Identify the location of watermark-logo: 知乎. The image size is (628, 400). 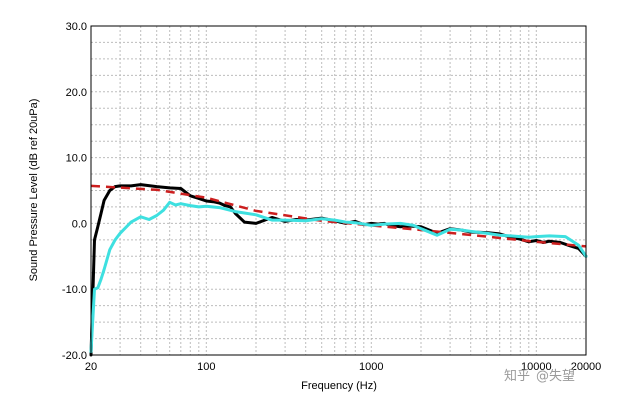
(517, 376).